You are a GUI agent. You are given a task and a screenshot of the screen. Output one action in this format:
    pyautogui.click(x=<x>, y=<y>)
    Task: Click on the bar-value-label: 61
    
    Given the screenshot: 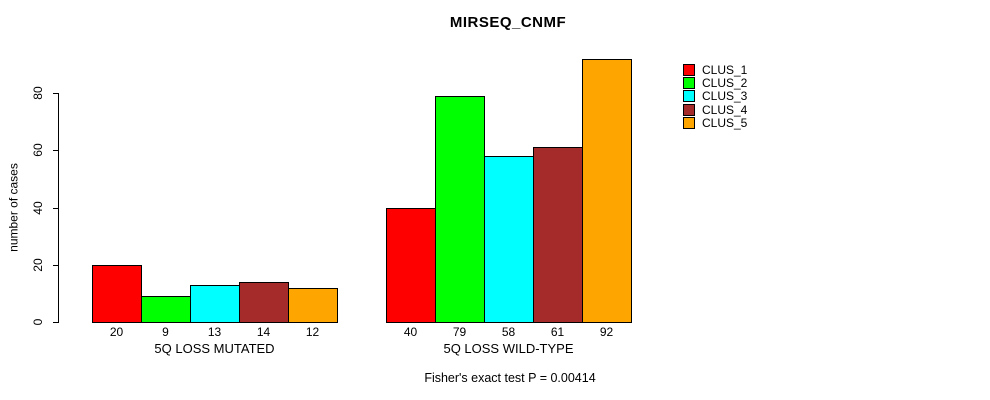 What is the action you would take?
    pyautogui.click(x=557, y=332)
    